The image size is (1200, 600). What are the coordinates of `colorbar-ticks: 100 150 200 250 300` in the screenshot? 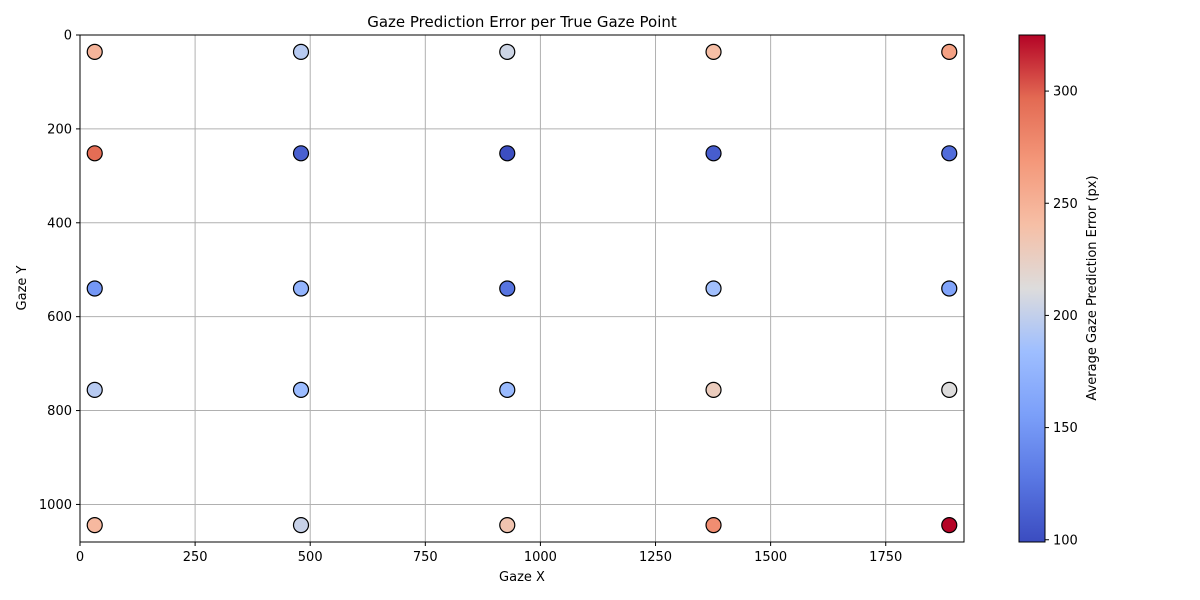 It's located at (1061, 316).